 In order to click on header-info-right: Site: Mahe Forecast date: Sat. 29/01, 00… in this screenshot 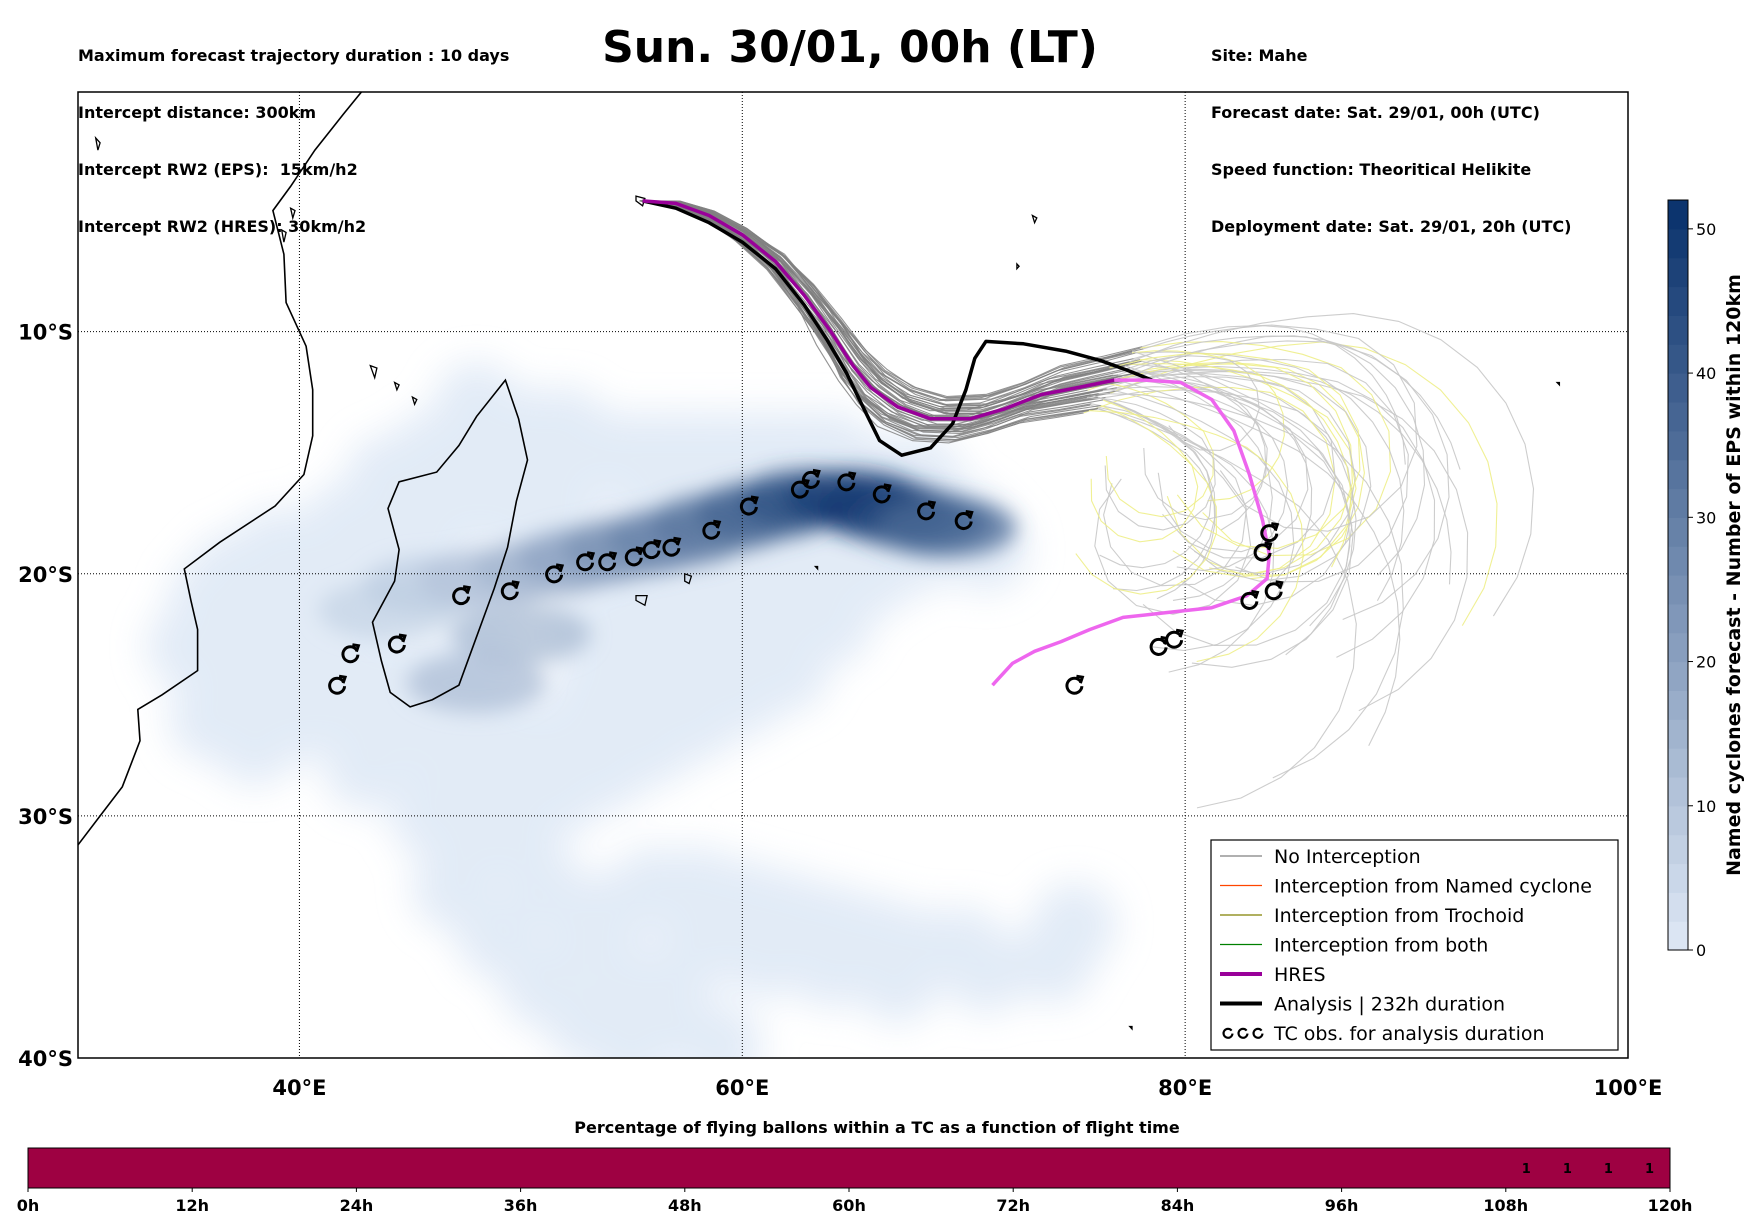, I will do `click(1391, 131)`.